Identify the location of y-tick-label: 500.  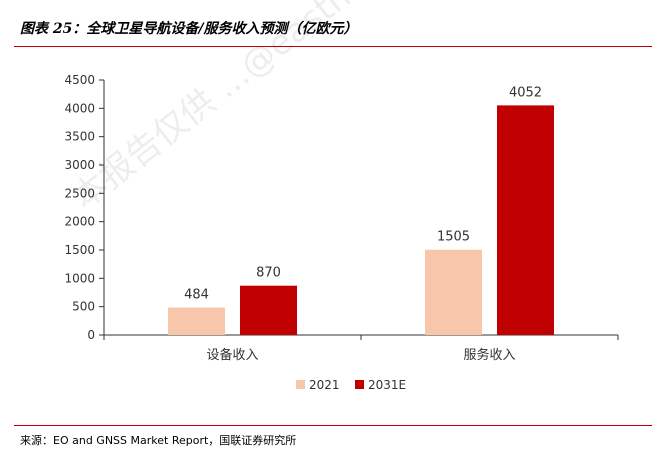
(83, 307).